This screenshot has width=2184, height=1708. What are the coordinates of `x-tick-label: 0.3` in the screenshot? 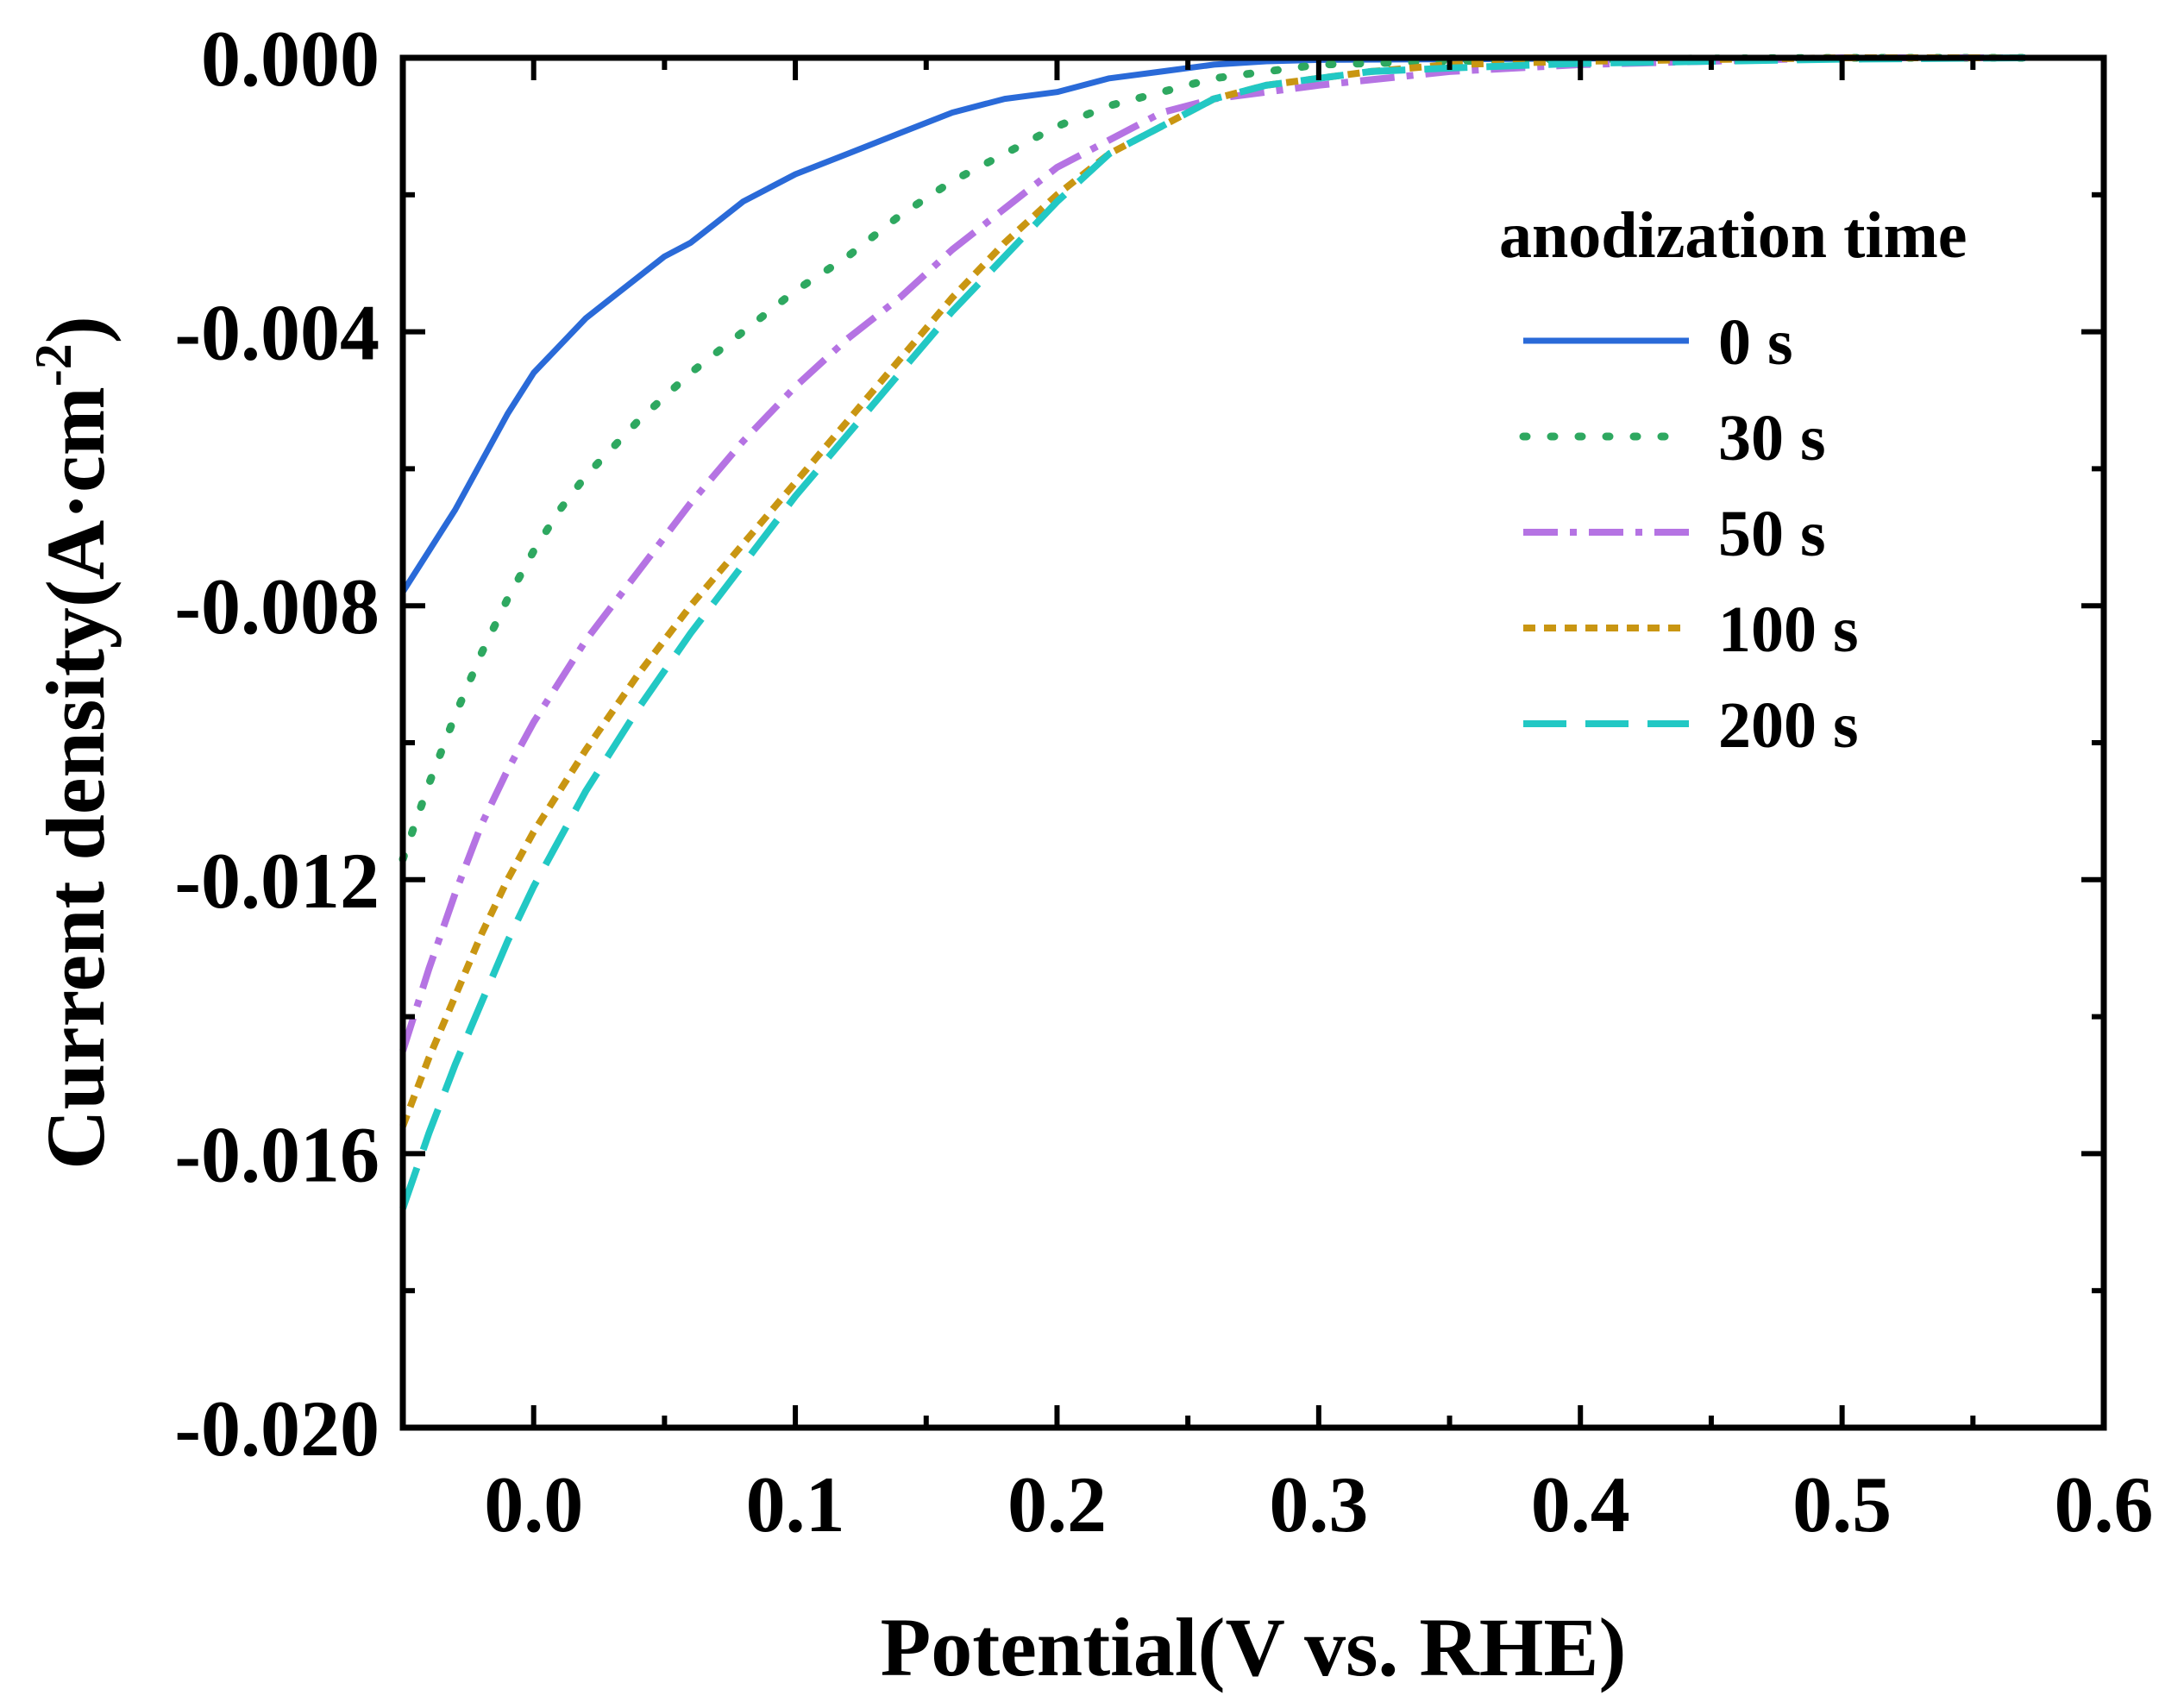 It's located at (1318, 1504).